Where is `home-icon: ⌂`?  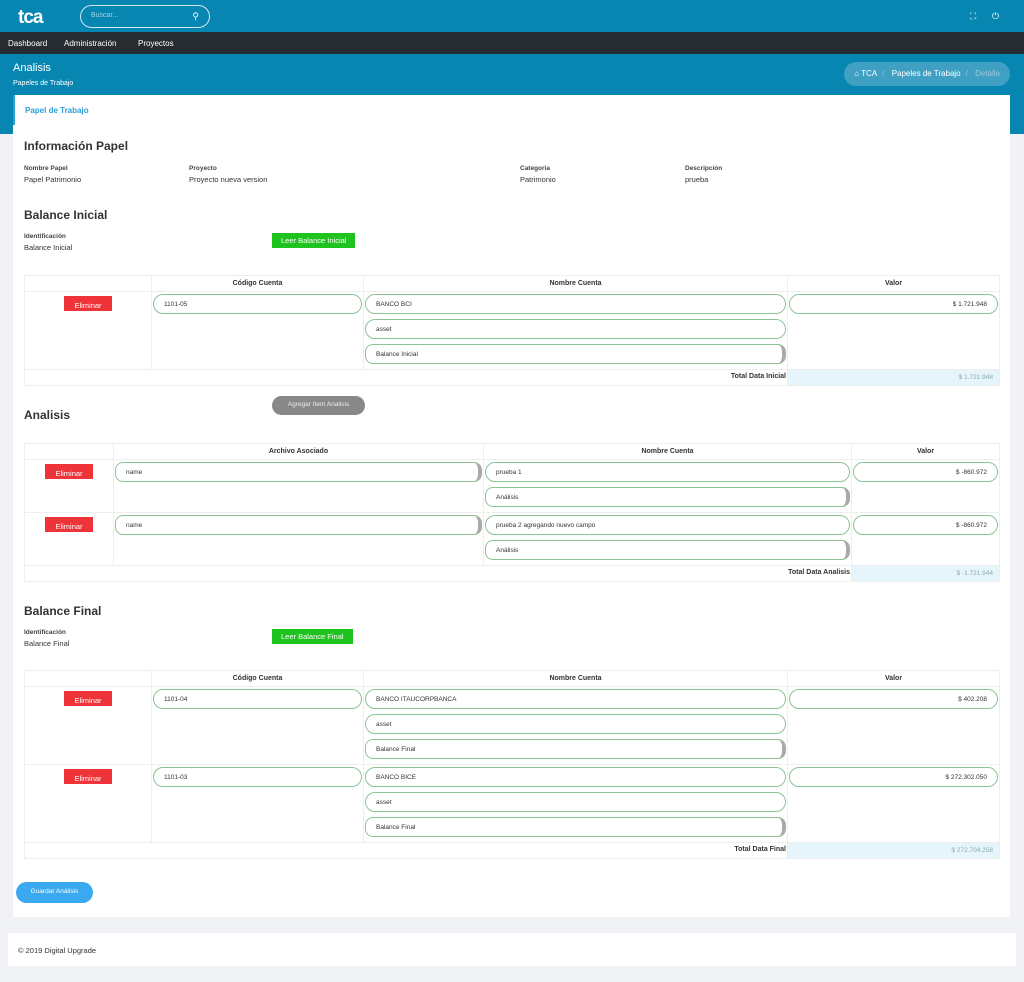
home-icon: ⌂ is located at coordinates (857, 73).